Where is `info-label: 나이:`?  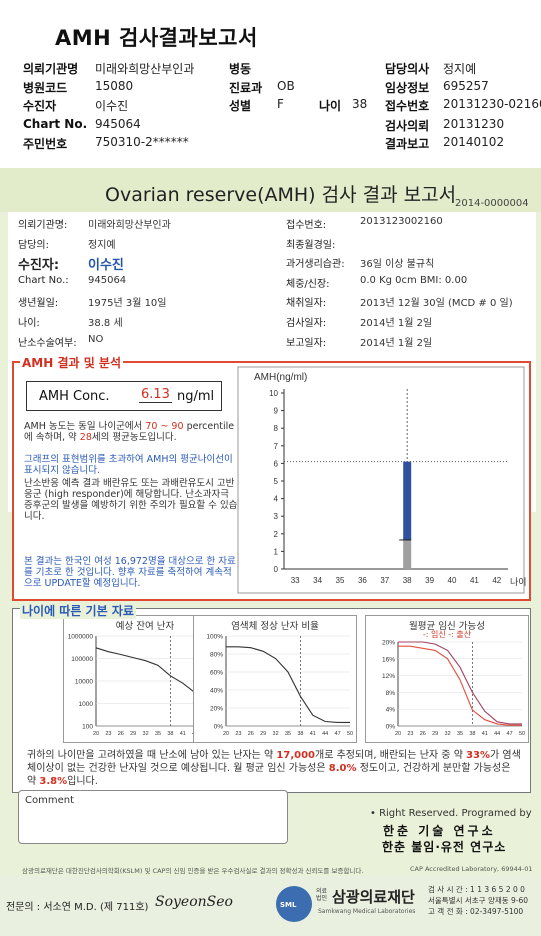 info-label: 나이: is located at coordinates (29, 323).